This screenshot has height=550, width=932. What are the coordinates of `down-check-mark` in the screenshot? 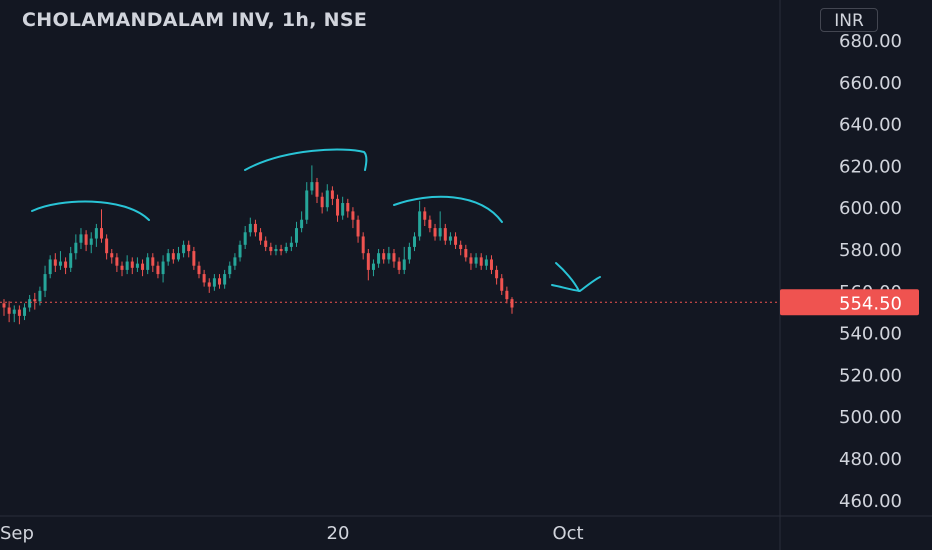 It's located at (576, 277).